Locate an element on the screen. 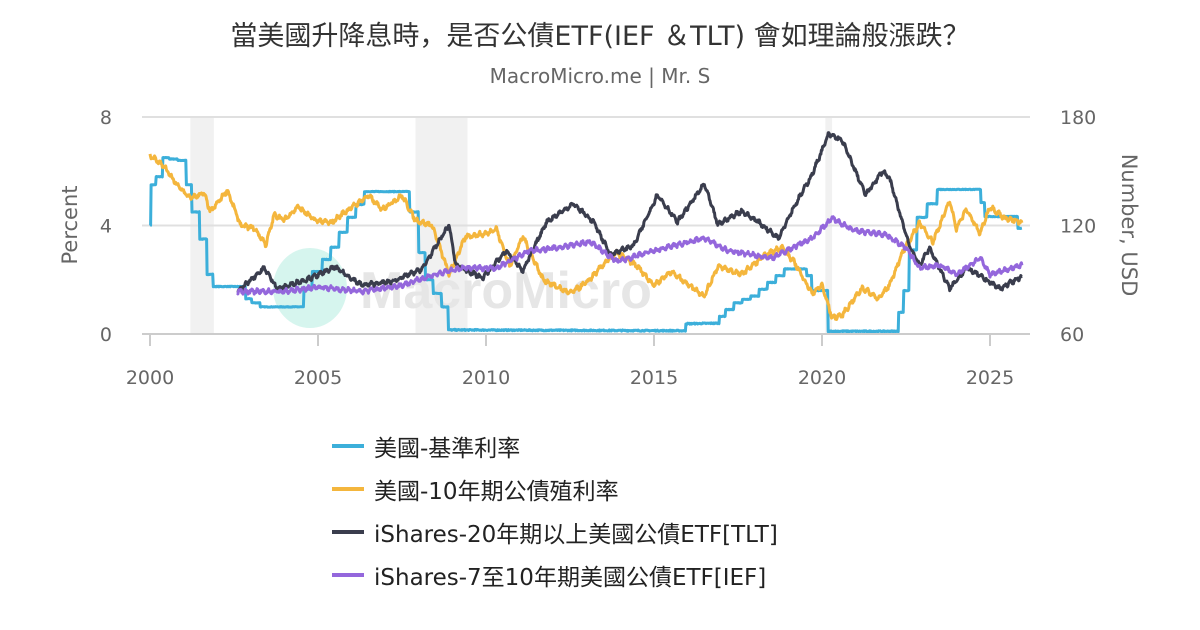  x-tick-label: 2015 is located at coordinates (654, 378).